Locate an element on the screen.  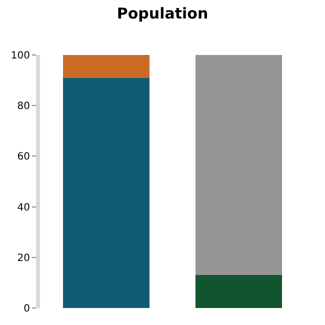
y-tick-label: 80 is located at coordinates (23, 106).